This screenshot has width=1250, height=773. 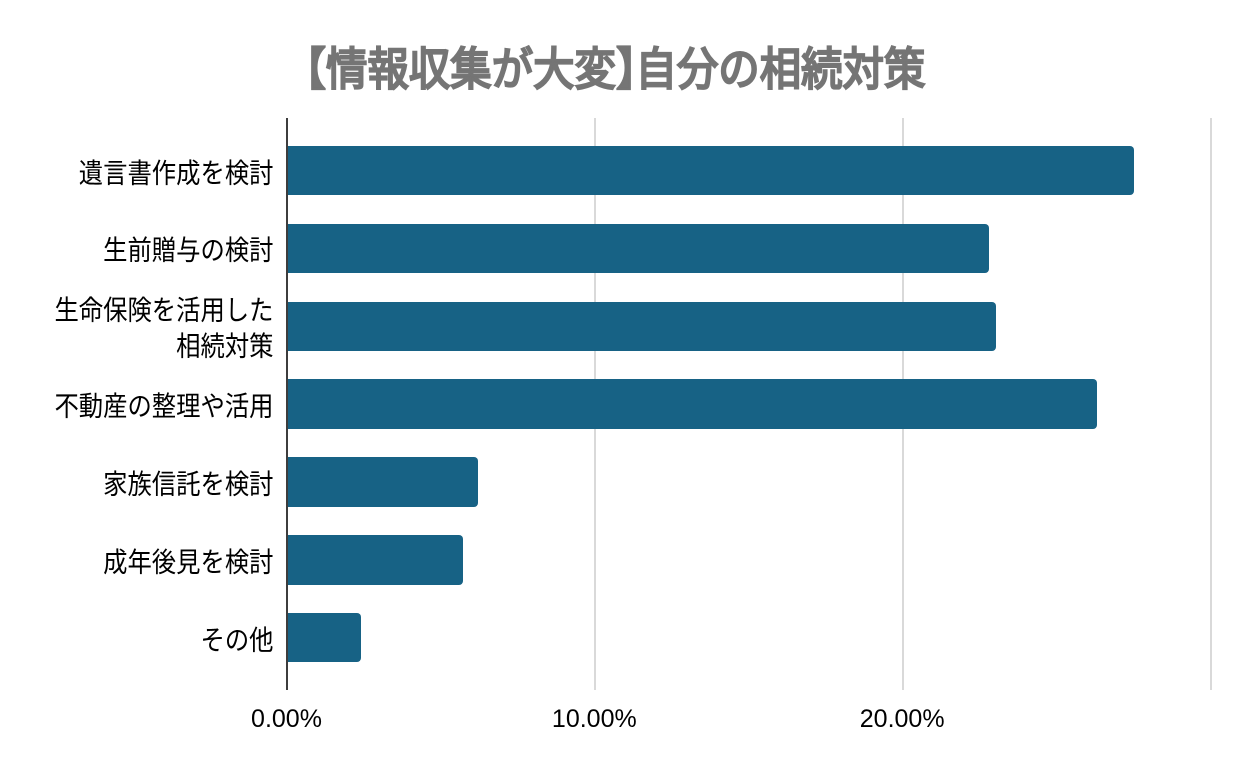 I want to click on category-label-5: 家族信託を検討, so click(x=188, y=484).